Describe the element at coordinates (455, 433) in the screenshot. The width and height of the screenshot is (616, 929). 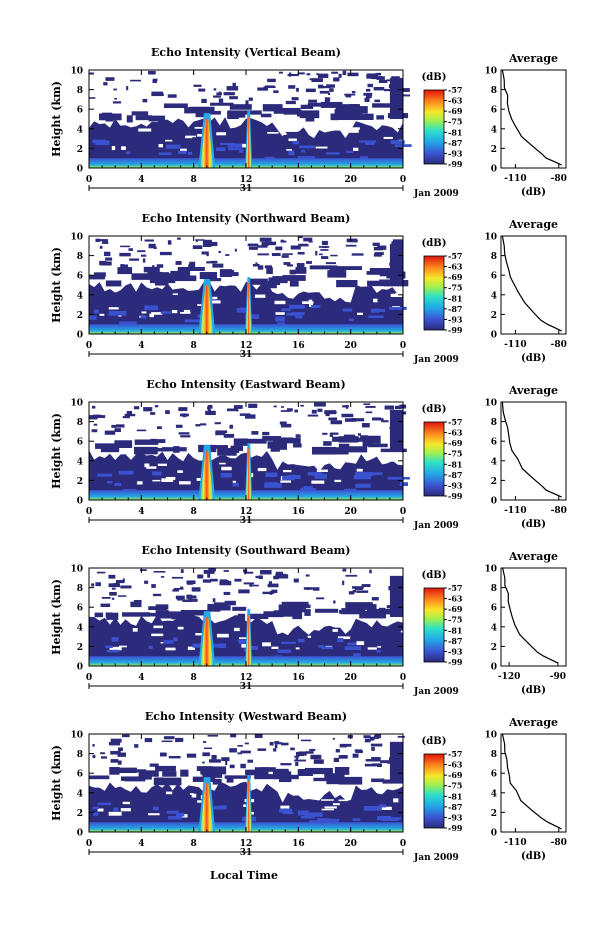
I see `colorbar-tick-label: -63` at that location.